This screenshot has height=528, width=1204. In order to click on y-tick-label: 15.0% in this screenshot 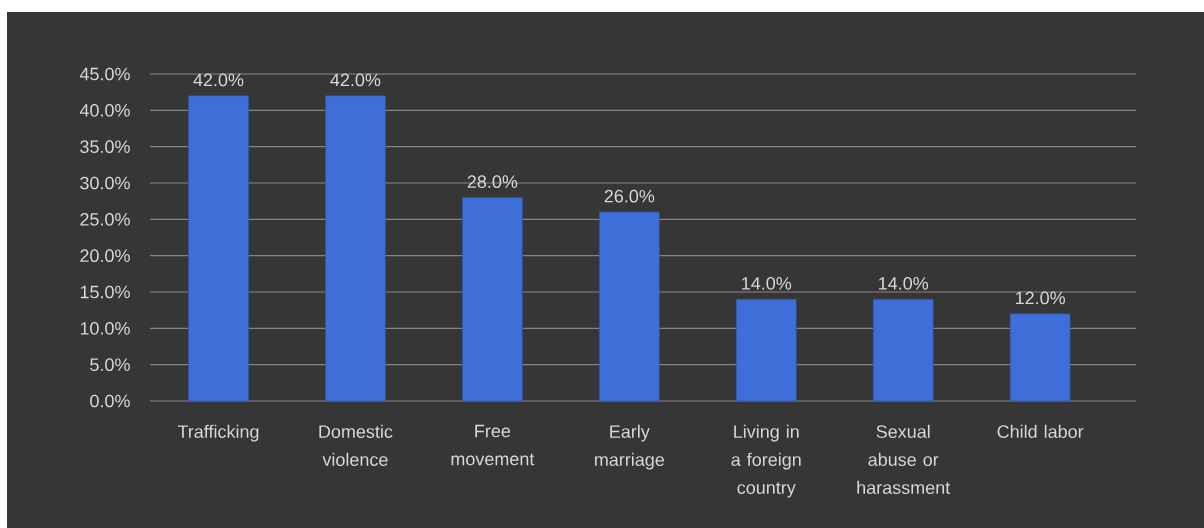, I will do `click(105, 292)`.